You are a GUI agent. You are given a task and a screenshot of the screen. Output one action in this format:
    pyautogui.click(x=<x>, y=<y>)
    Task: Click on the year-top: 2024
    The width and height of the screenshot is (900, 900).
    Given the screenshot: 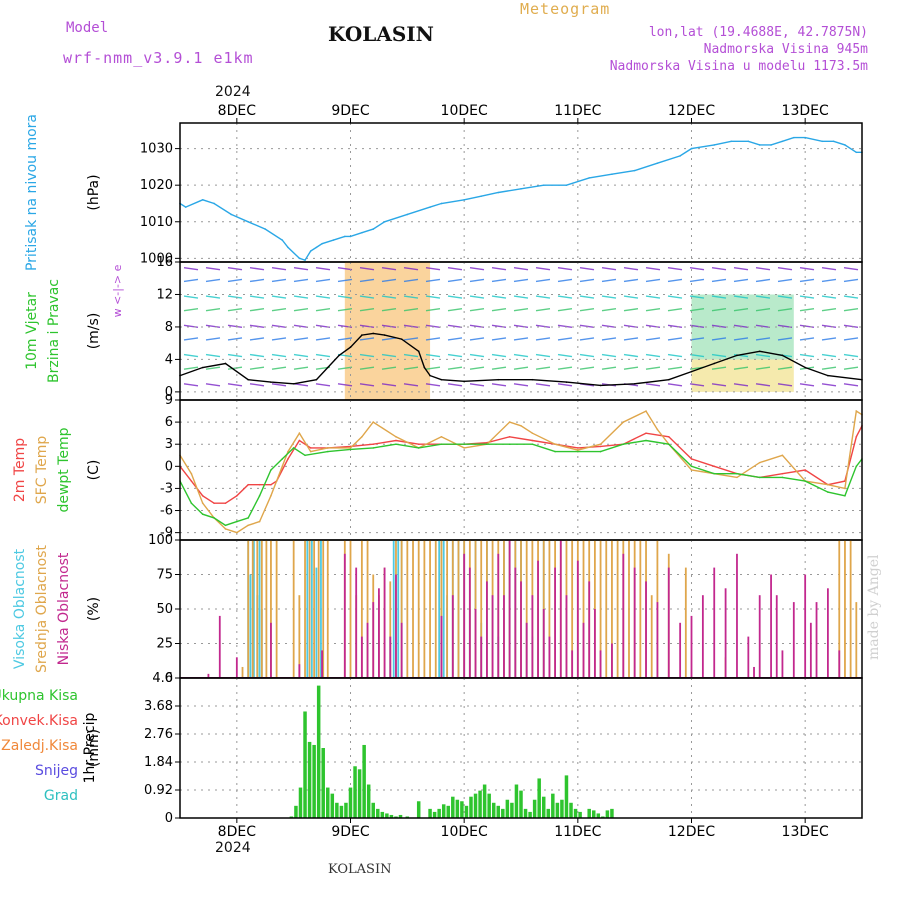 What is the action you would take?
    pyautogui.click(x=233, y=92)
    